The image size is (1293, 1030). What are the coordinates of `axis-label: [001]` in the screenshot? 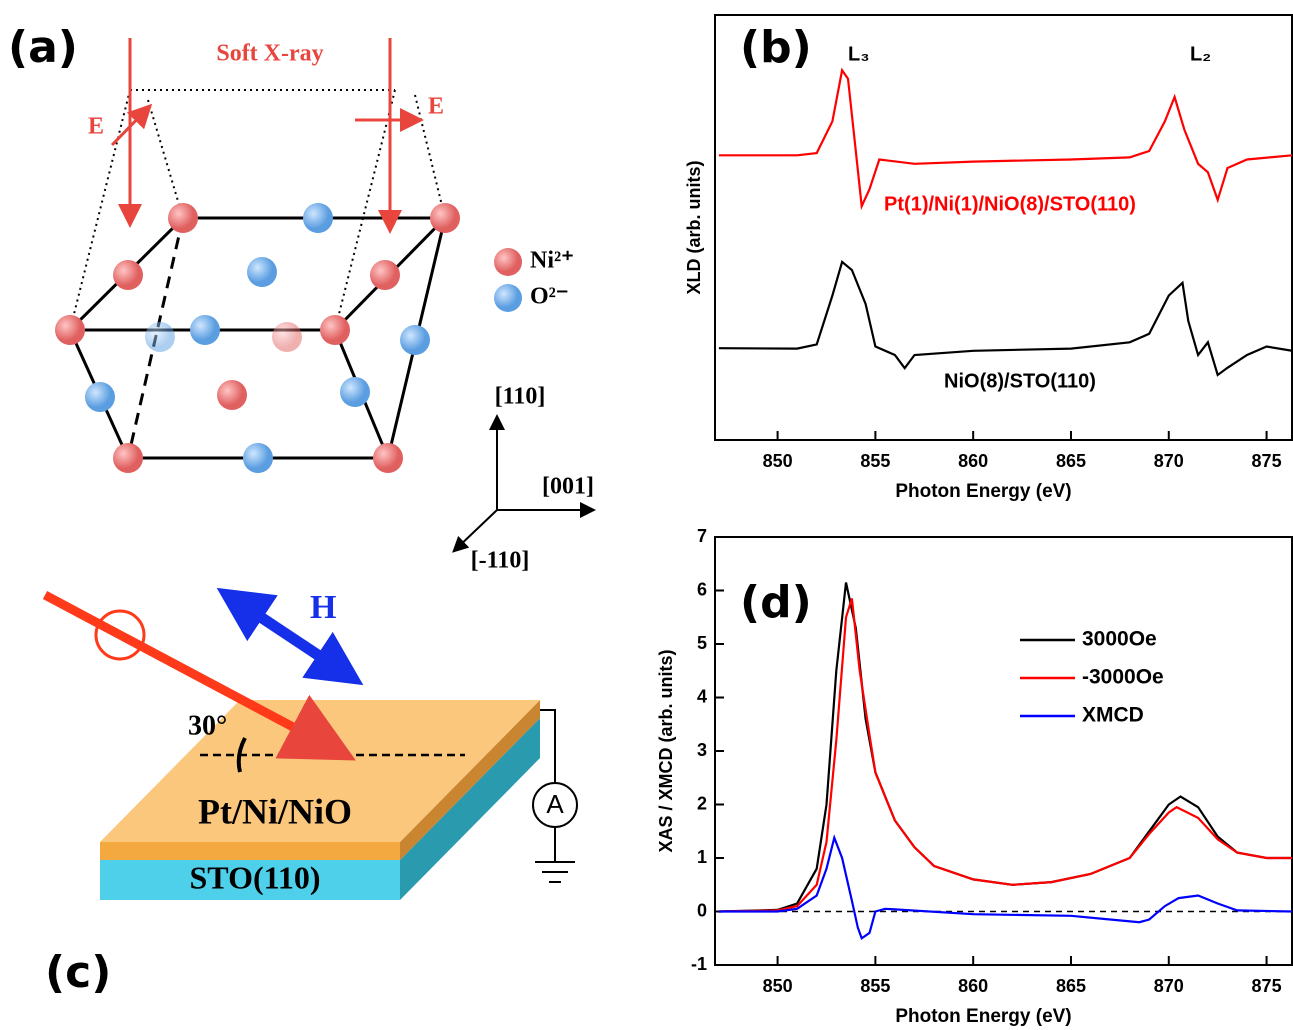 It's located at (568, 487).